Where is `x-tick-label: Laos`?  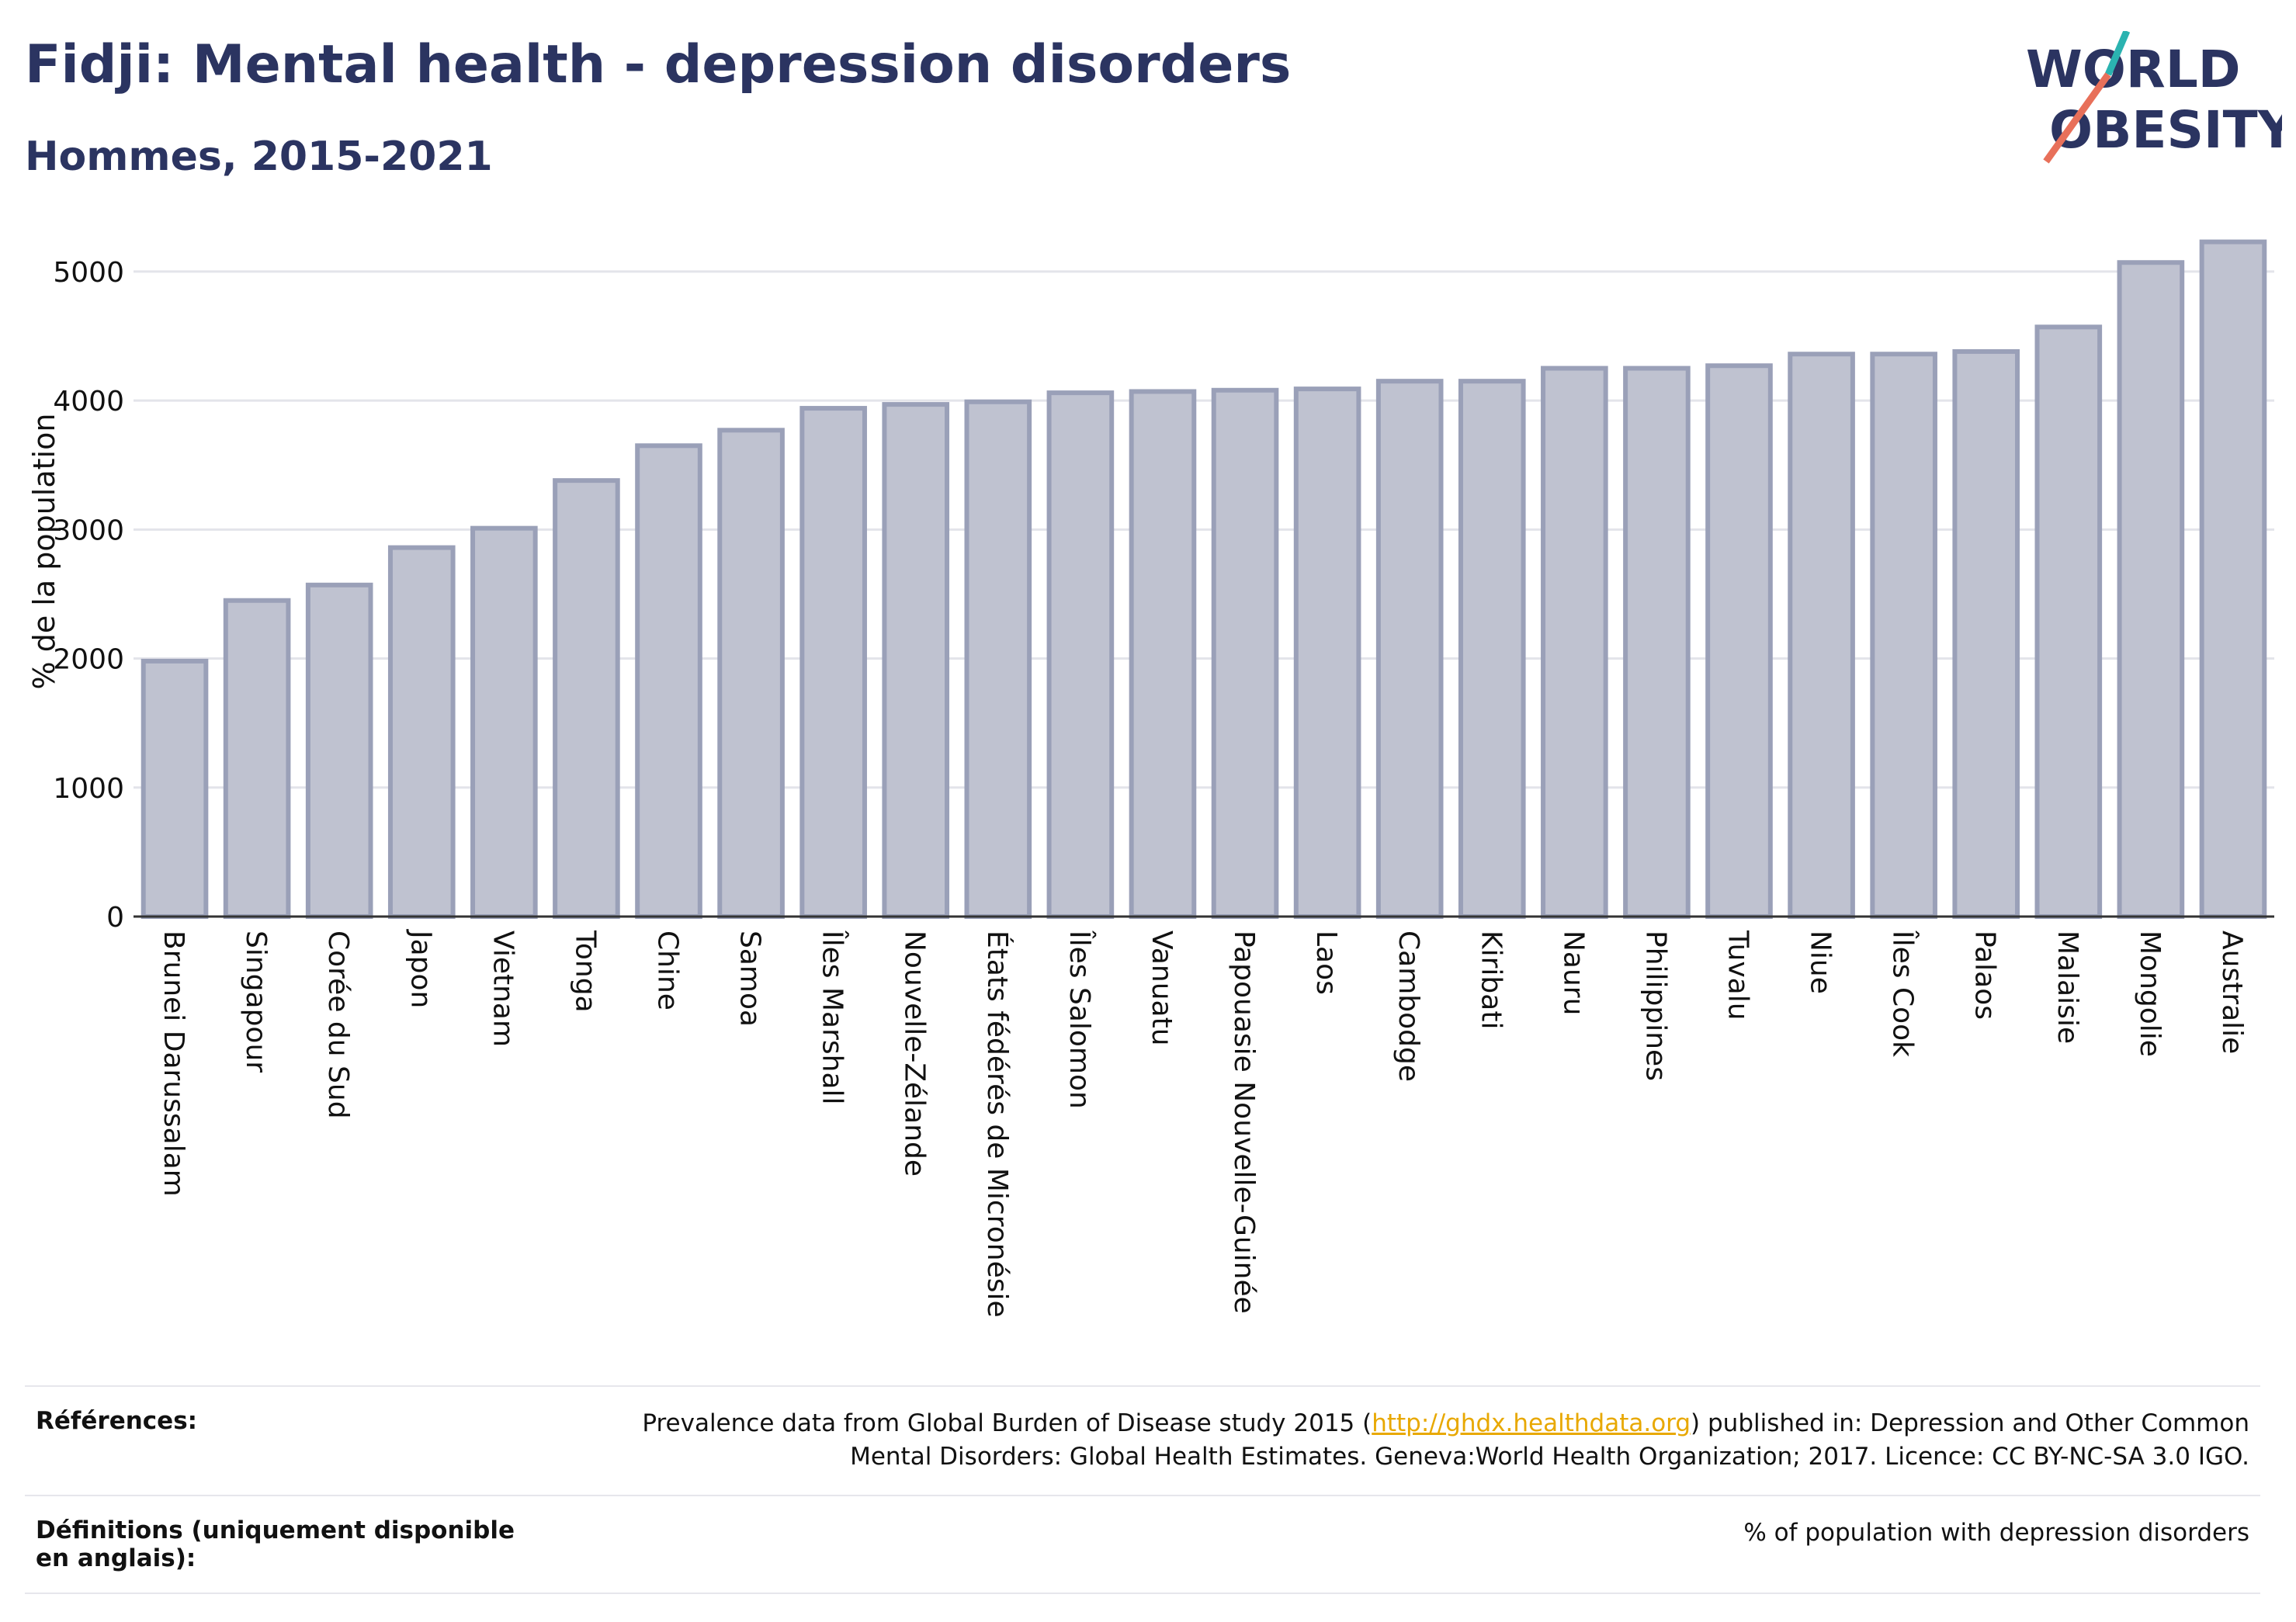 x-tick-label: Laos is located at coordinates (1326, 963).